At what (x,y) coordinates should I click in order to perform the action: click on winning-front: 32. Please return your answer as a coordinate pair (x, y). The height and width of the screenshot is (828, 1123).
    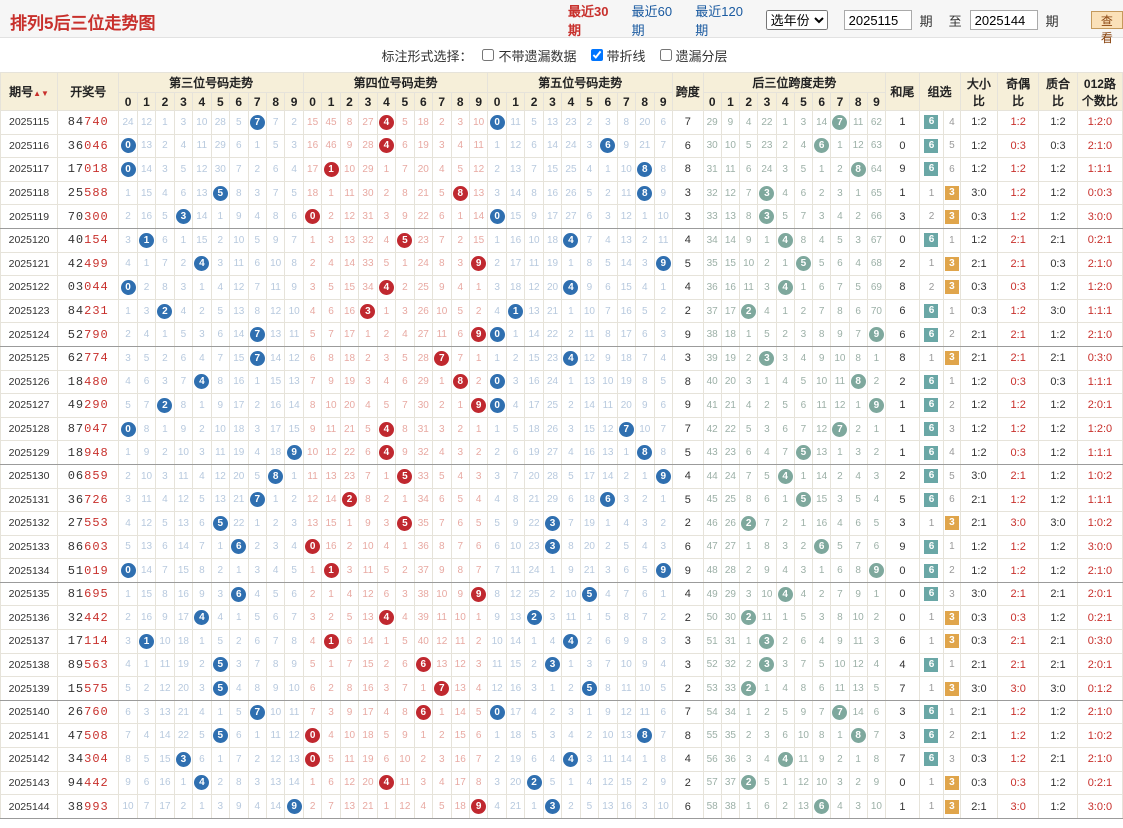
    Looking at the image, I should click on (76, 617).